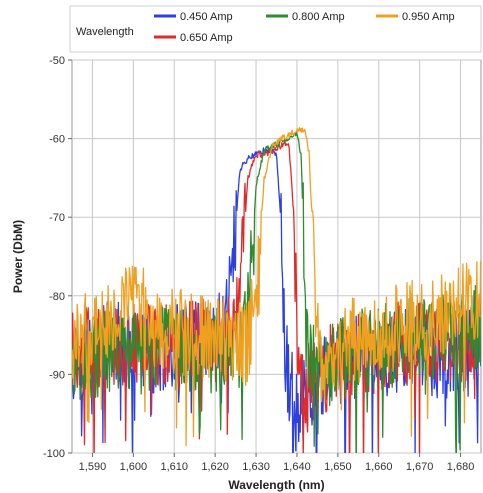 The height and width of the screenshot is (493, 483). What do you see at coordinates (93, 467) in the screenshot?
I see `x-tick-label: 1,590` at bounding box center [93, 467].